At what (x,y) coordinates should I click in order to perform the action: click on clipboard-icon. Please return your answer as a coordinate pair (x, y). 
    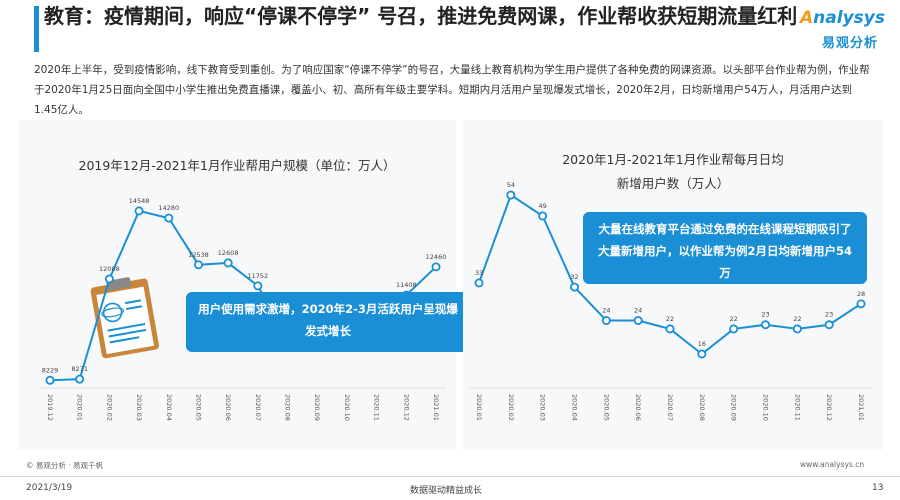
    Looking at the image, I should click on (124, 318).